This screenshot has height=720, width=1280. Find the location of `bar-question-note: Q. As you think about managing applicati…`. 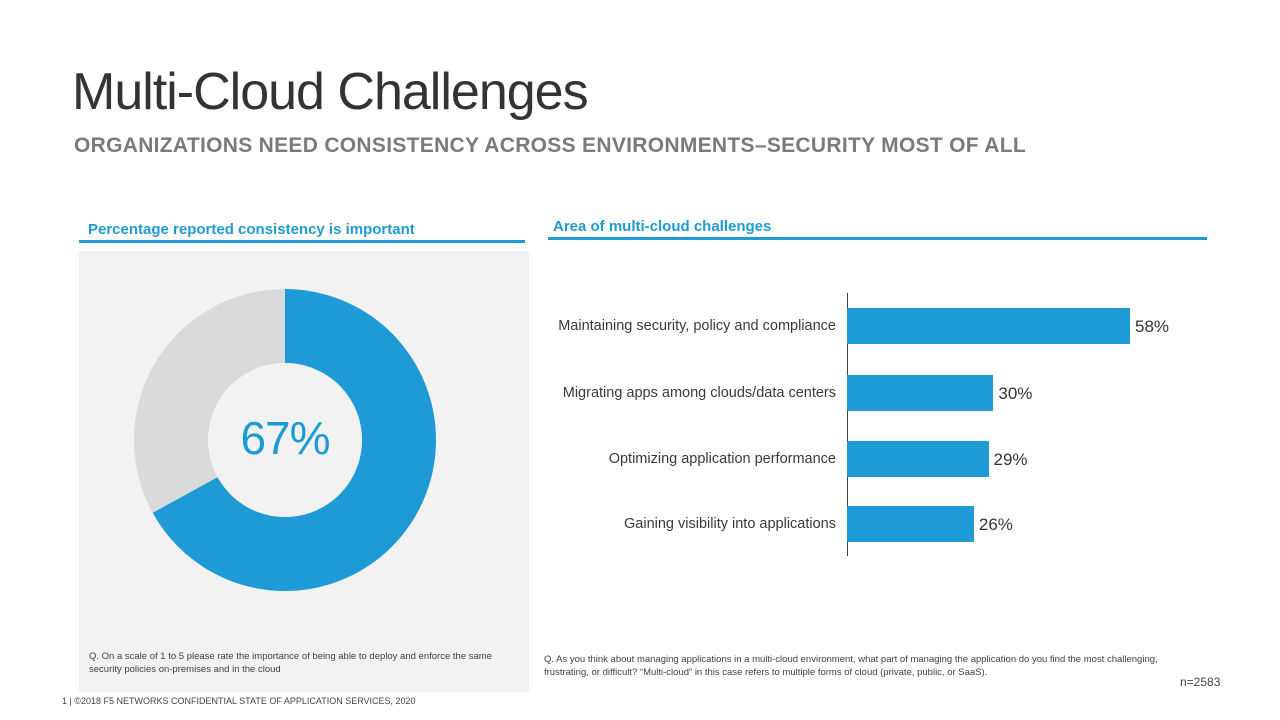

bar-question-note: Q. As you think about managing applicati… is located at coordinates (851, 666).